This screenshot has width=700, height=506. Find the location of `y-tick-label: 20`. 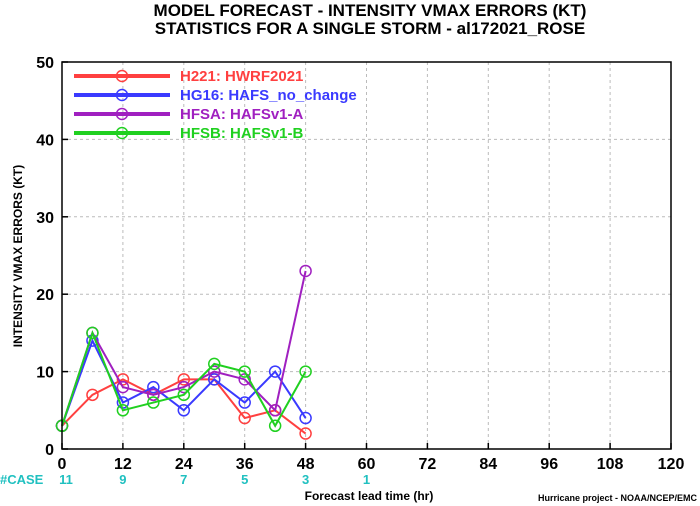

y-tick-label: 20 is located at coordinates (45, 295).